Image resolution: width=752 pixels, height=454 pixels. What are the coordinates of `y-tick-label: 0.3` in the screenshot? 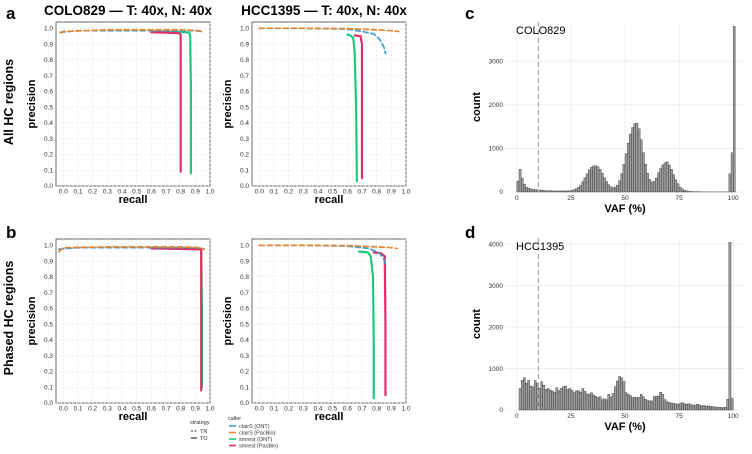 It's located at (244, 139).